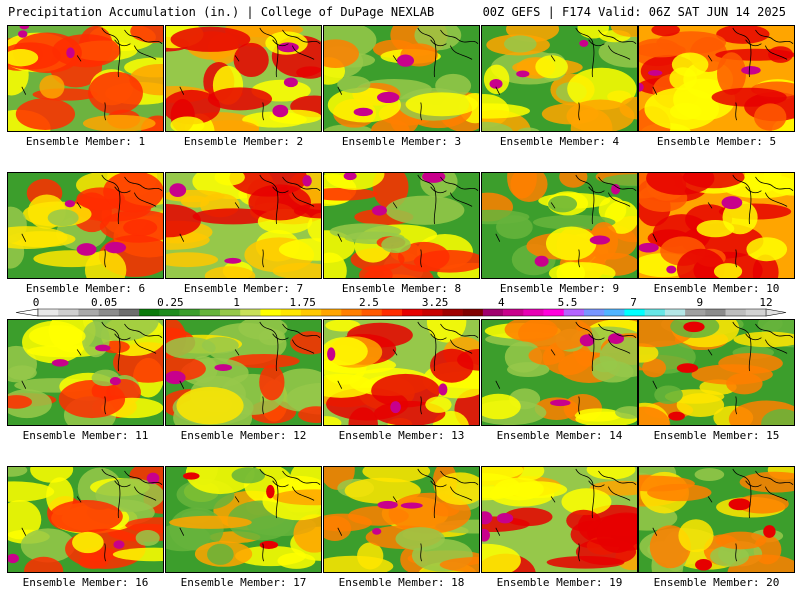  Describe the element at coordinates (104, 302) in the screenshot. I see `scale-tick-label: 0.05` at that location.